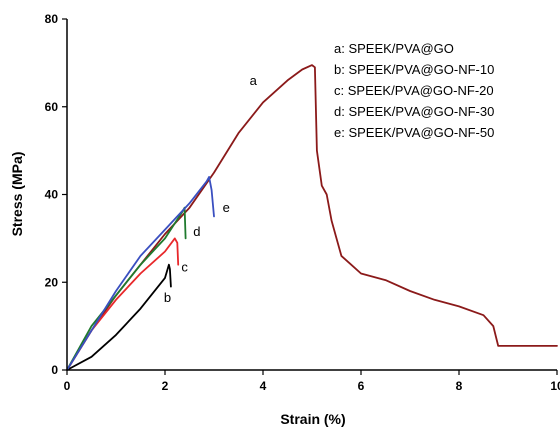  Describe the element at coordinates (52, 19) in the screenshot. I see `y-tick-label: 80` at that location.